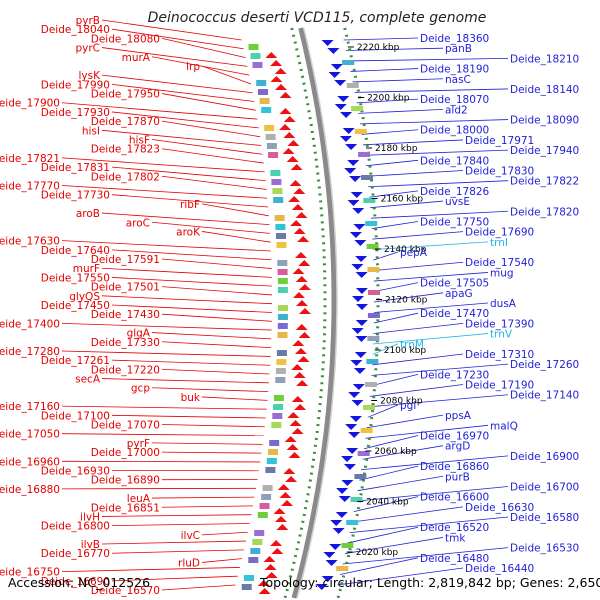  What do you see at coordinates (544, 121) in the screenshot?
I see `gene-label-right: Deide_18090` at bounding box center [544, 121].